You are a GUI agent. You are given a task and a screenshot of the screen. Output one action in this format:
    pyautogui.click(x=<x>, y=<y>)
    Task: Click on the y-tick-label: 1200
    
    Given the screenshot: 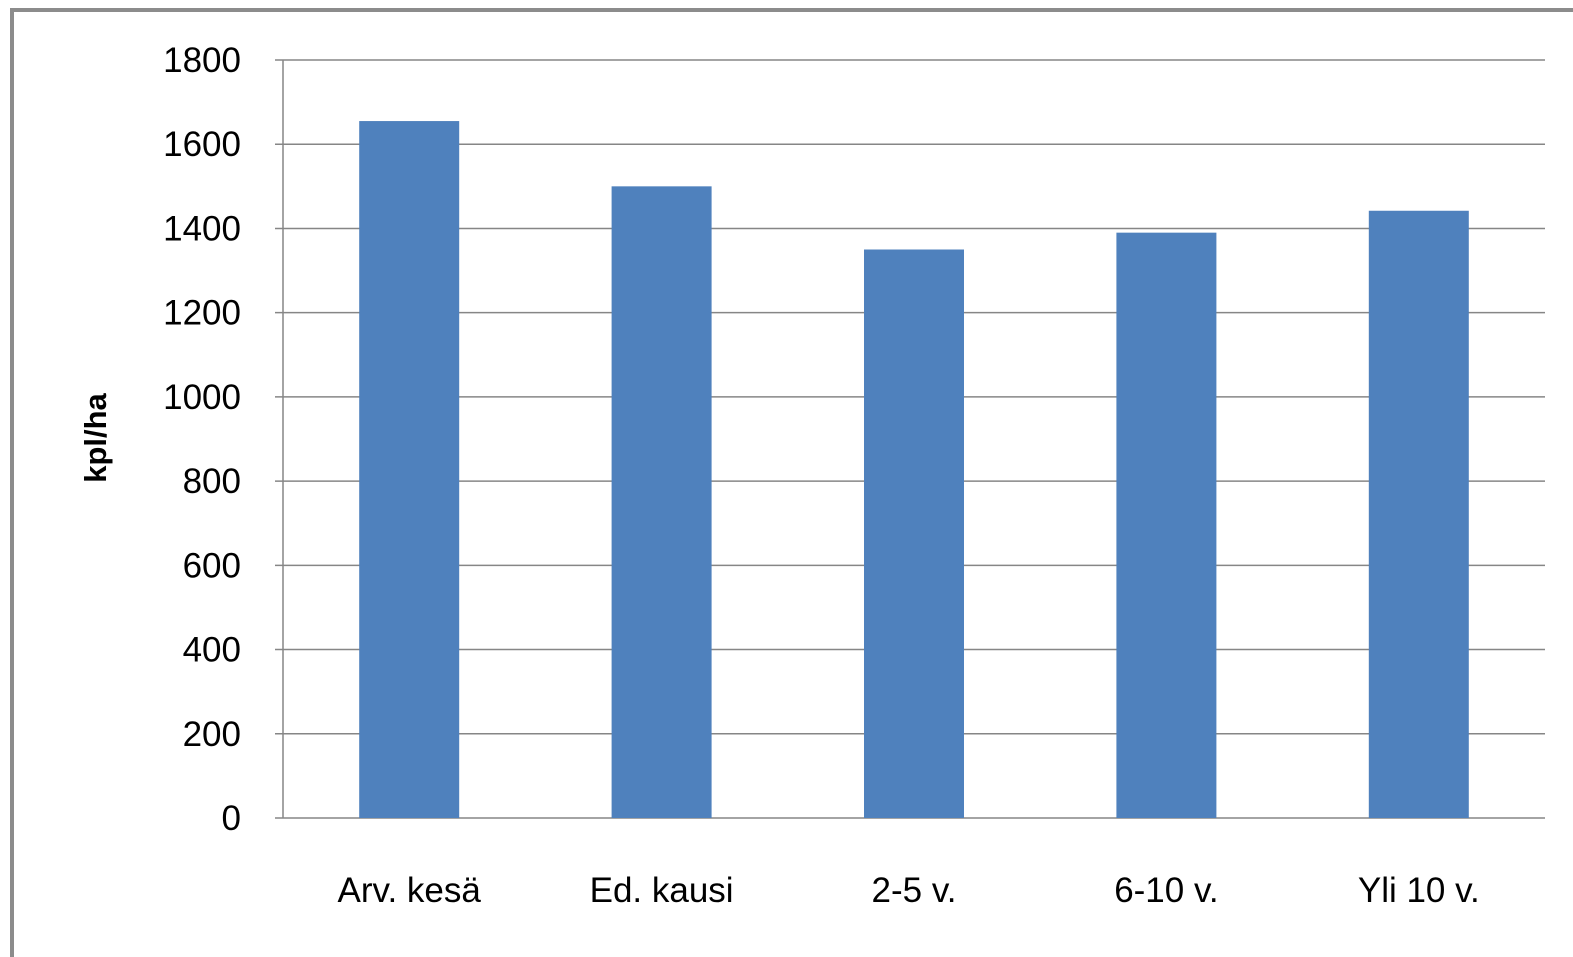 What is the action you would take?
    pyautogui.click(x=202, y=313)
    